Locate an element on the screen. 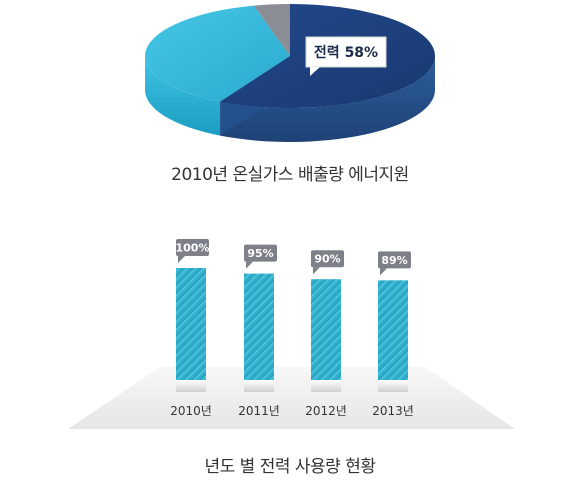 This screenshot has height=481, width=580. bar-value-label-1: 95% is located at coordinates (260, 253).